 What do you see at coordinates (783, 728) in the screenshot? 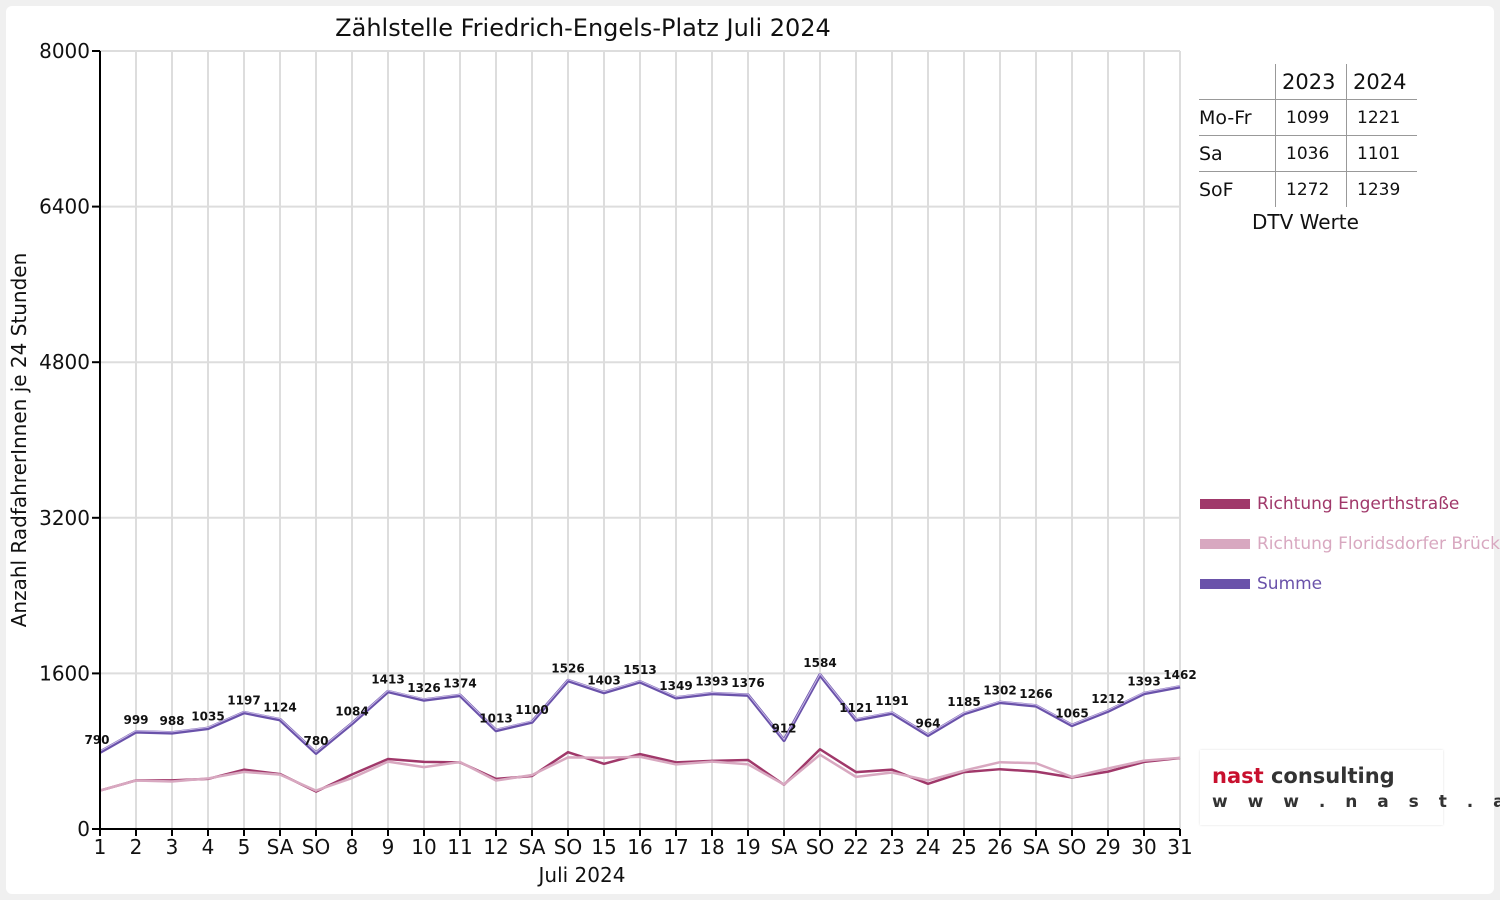
I see `data-label: 912` at bounding box center [783, 728].